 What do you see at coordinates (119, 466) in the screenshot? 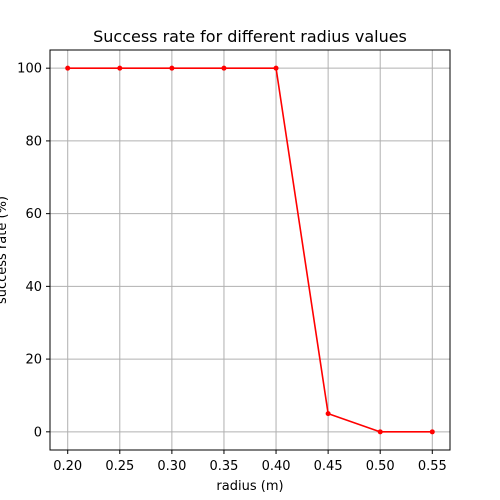
I see `x-tick-label: 0.25` at bounding box center [119, 466].